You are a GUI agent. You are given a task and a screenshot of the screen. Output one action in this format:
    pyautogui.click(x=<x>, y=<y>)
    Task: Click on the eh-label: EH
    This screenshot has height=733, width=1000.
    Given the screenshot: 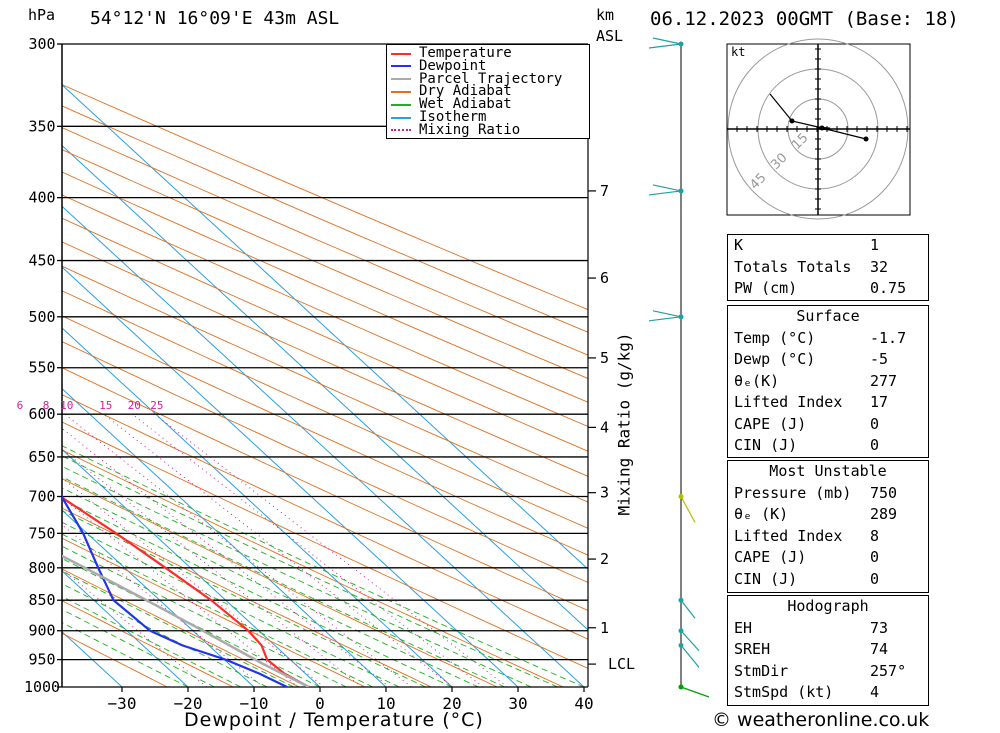 What is the action you would take?
    pyautogui.click(x=743, y=627)
    